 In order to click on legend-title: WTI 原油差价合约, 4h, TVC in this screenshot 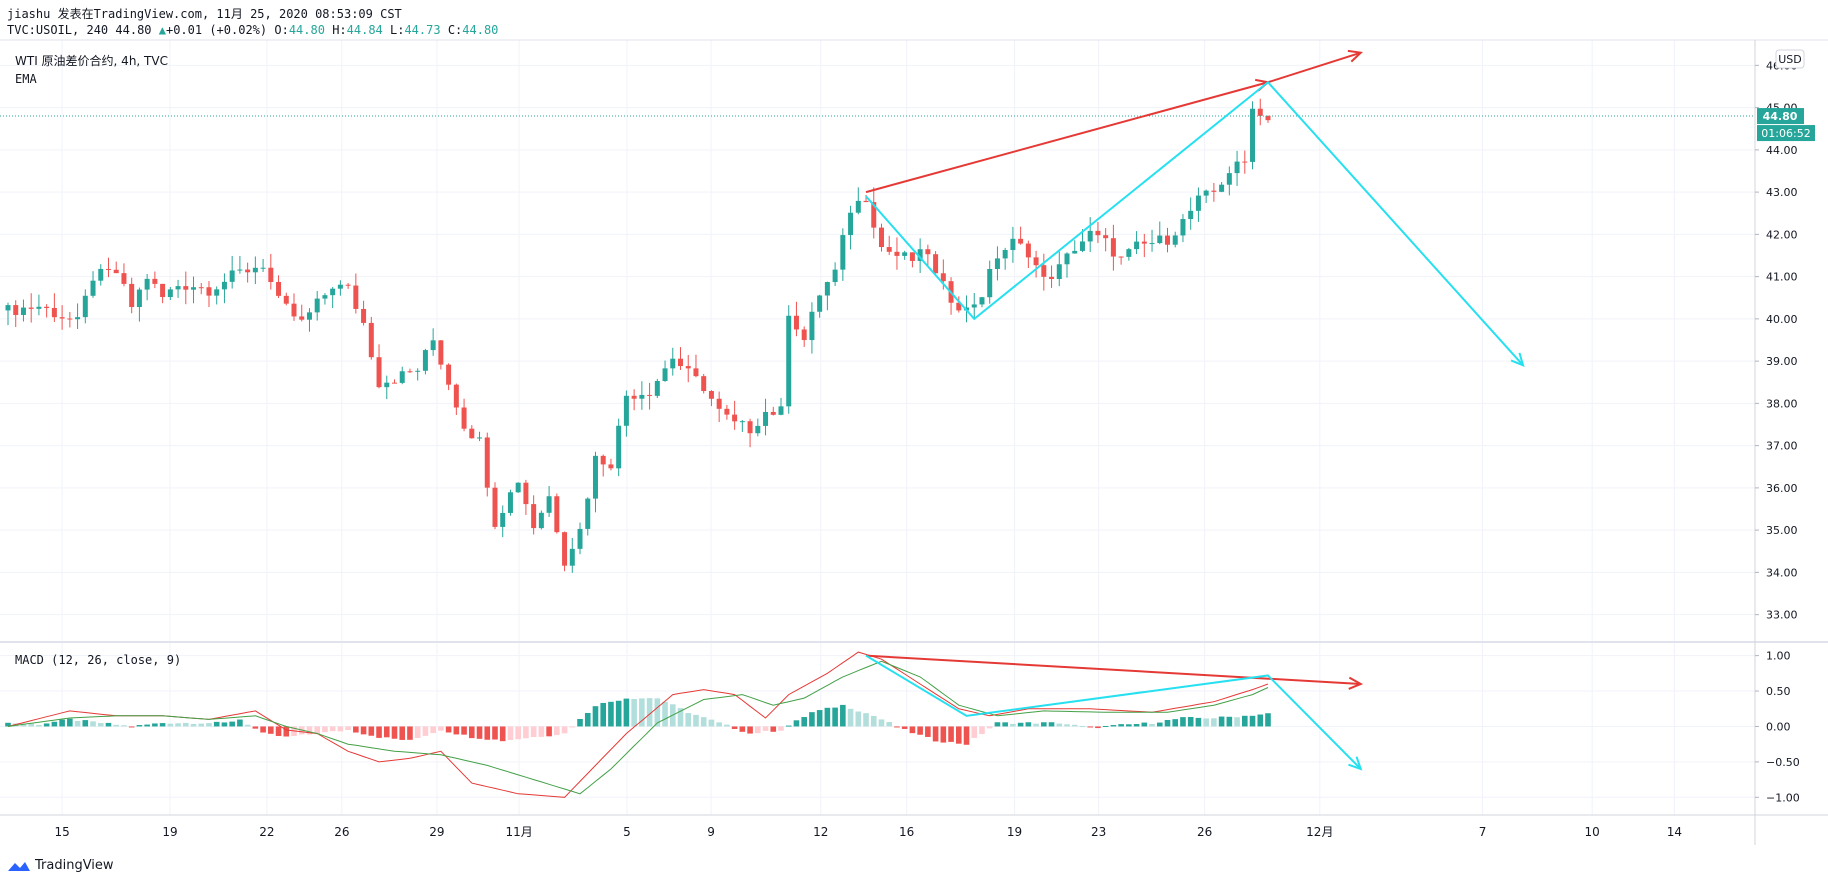, I will do `click(91, 60)`.